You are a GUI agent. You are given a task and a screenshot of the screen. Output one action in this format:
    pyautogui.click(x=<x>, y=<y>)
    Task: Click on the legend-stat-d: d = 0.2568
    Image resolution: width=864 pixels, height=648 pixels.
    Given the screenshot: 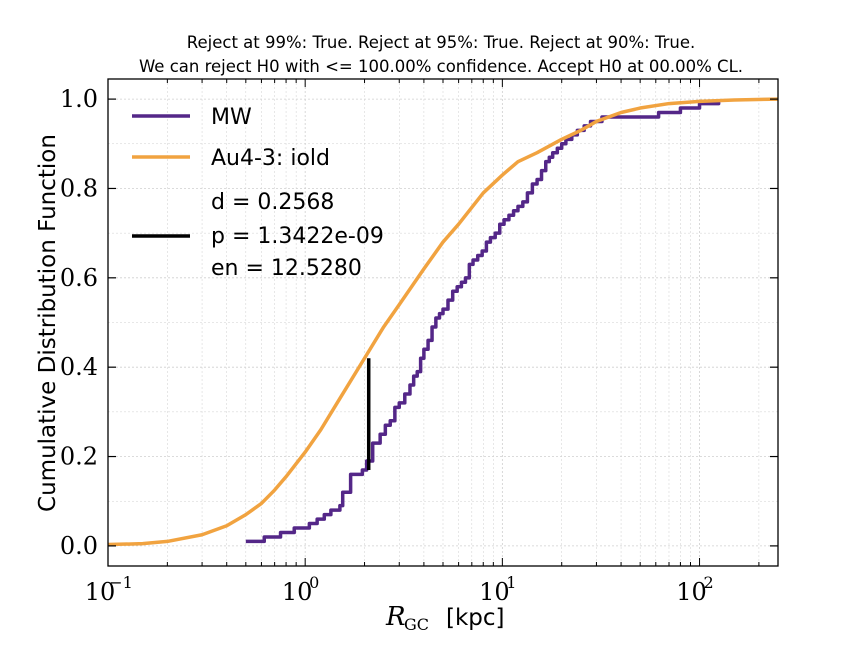 What is the action you would take?
    pyautogui.click(x=272, y=202)
    